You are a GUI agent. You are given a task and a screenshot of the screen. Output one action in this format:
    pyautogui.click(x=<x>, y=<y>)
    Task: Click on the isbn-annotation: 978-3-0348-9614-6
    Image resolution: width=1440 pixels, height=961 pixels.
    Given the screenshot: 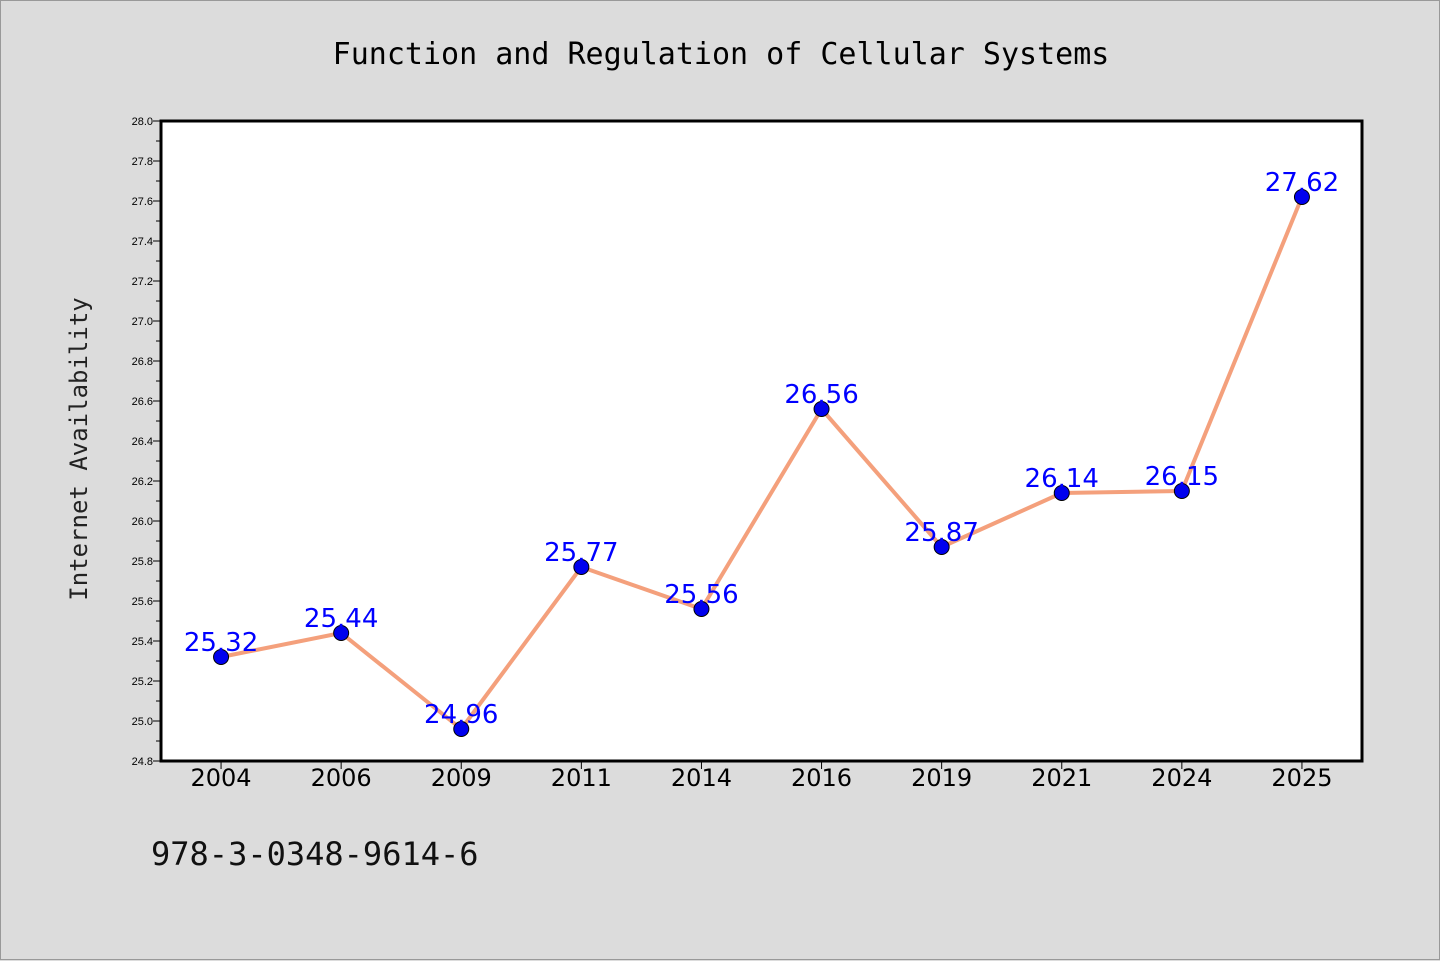 What is the action you would take?
    pyautogui.click(x=315, y=854)
    